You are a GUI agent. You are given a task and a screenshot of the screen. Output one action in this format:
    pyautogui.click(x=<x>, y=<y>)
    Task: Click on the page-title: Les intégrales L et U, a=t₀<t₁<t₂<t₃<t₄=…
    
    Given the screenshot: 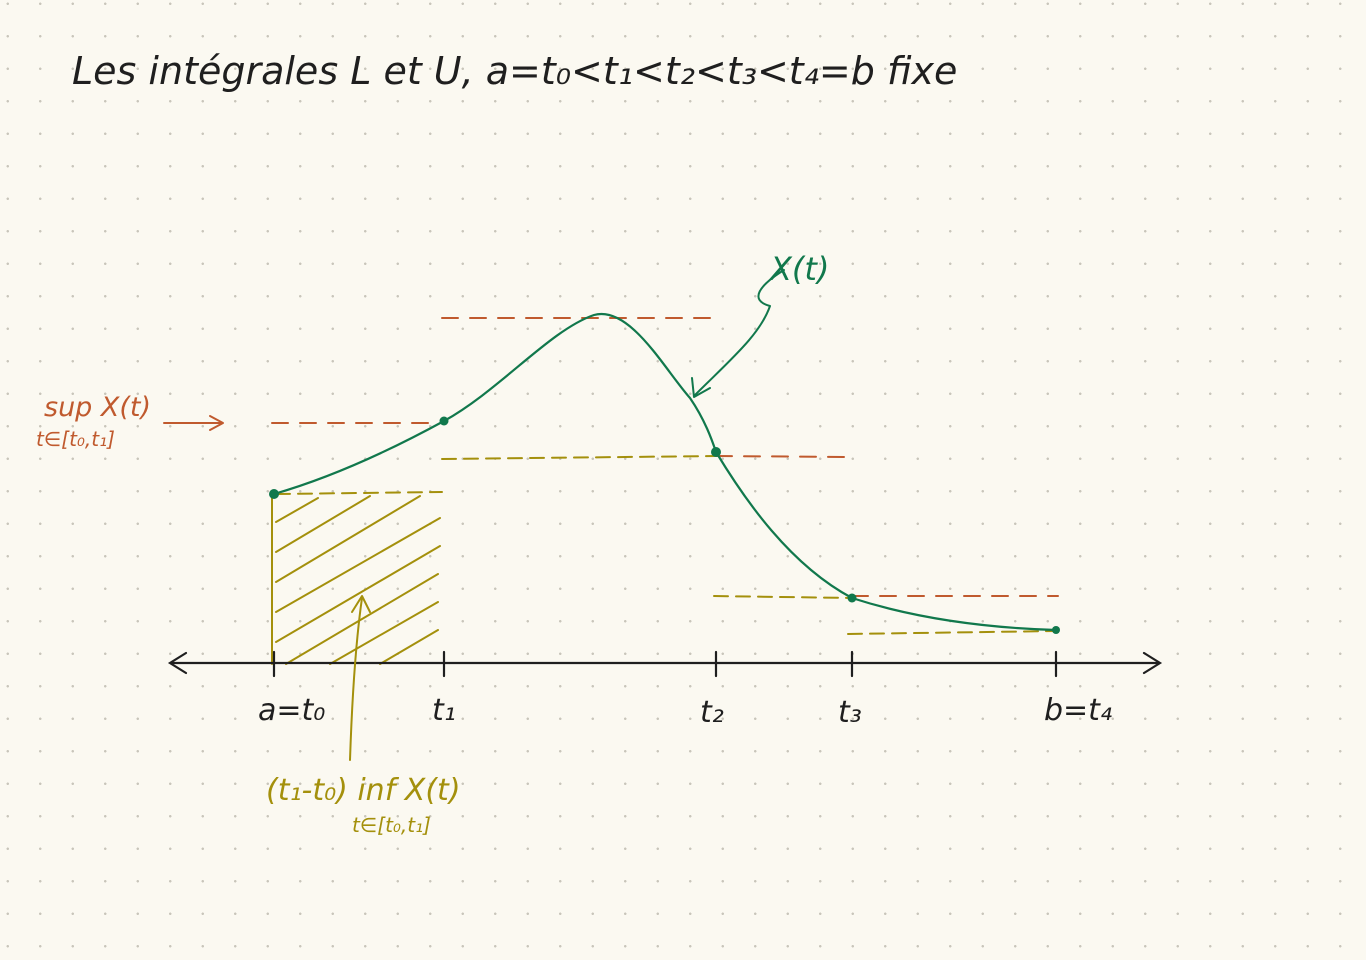 What is the action you would take?
    pyautogui.click(x=514, y=71)
    